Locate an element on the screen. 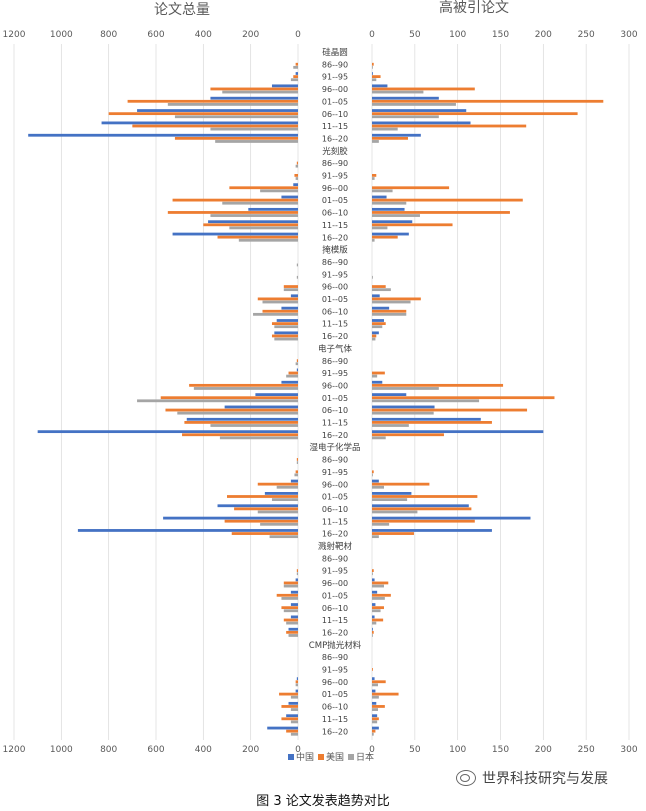 The height and width of the screenshot is (811, 646). left-tick-label: 1000 is located at coordinates (61, 35).